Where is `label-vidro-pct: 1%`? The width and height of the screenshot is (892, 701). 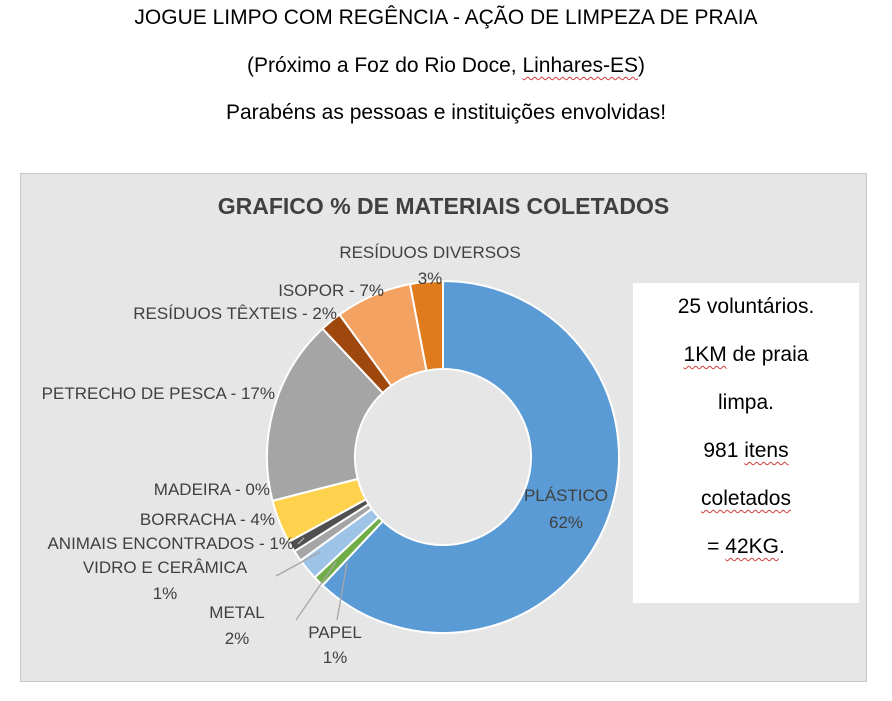 label-vidro-pct: 1% is located at coordinates (165, 593).